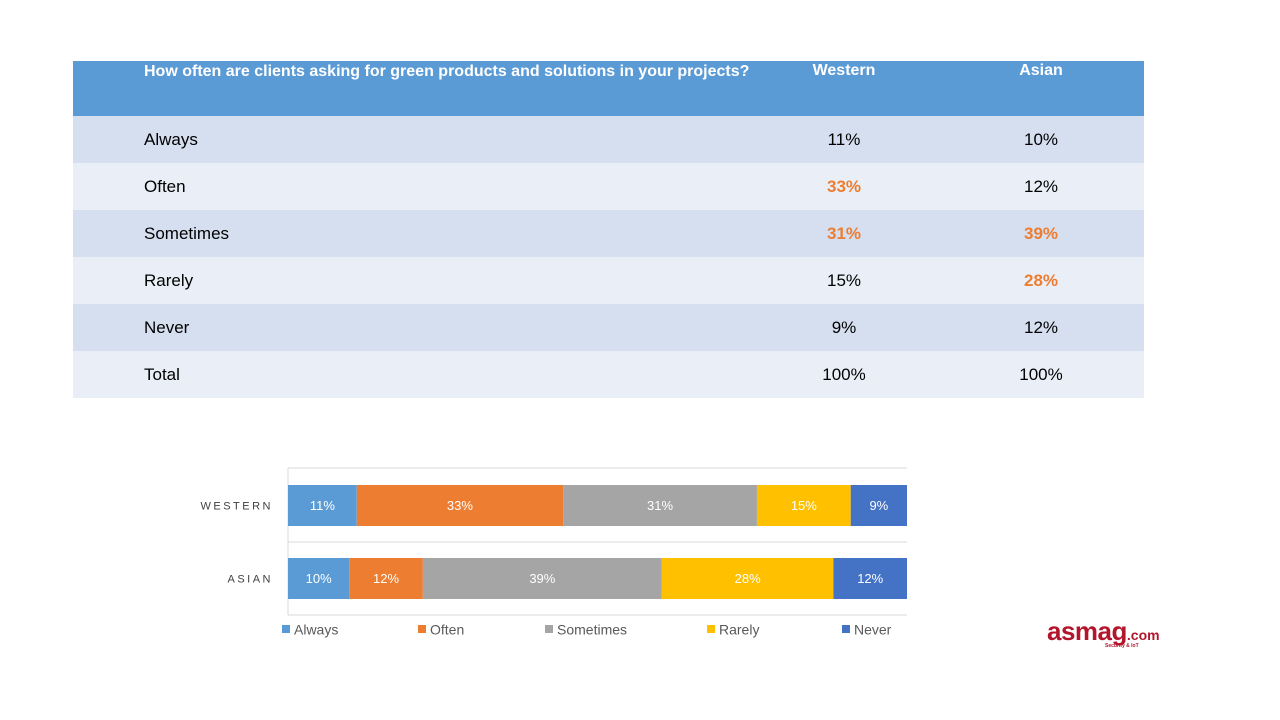 The image size is (1280, 720). Describe the element at coordinates (592, 630) in the screenshot. I see `legend-label-sometimes: Sometimes` at that location.